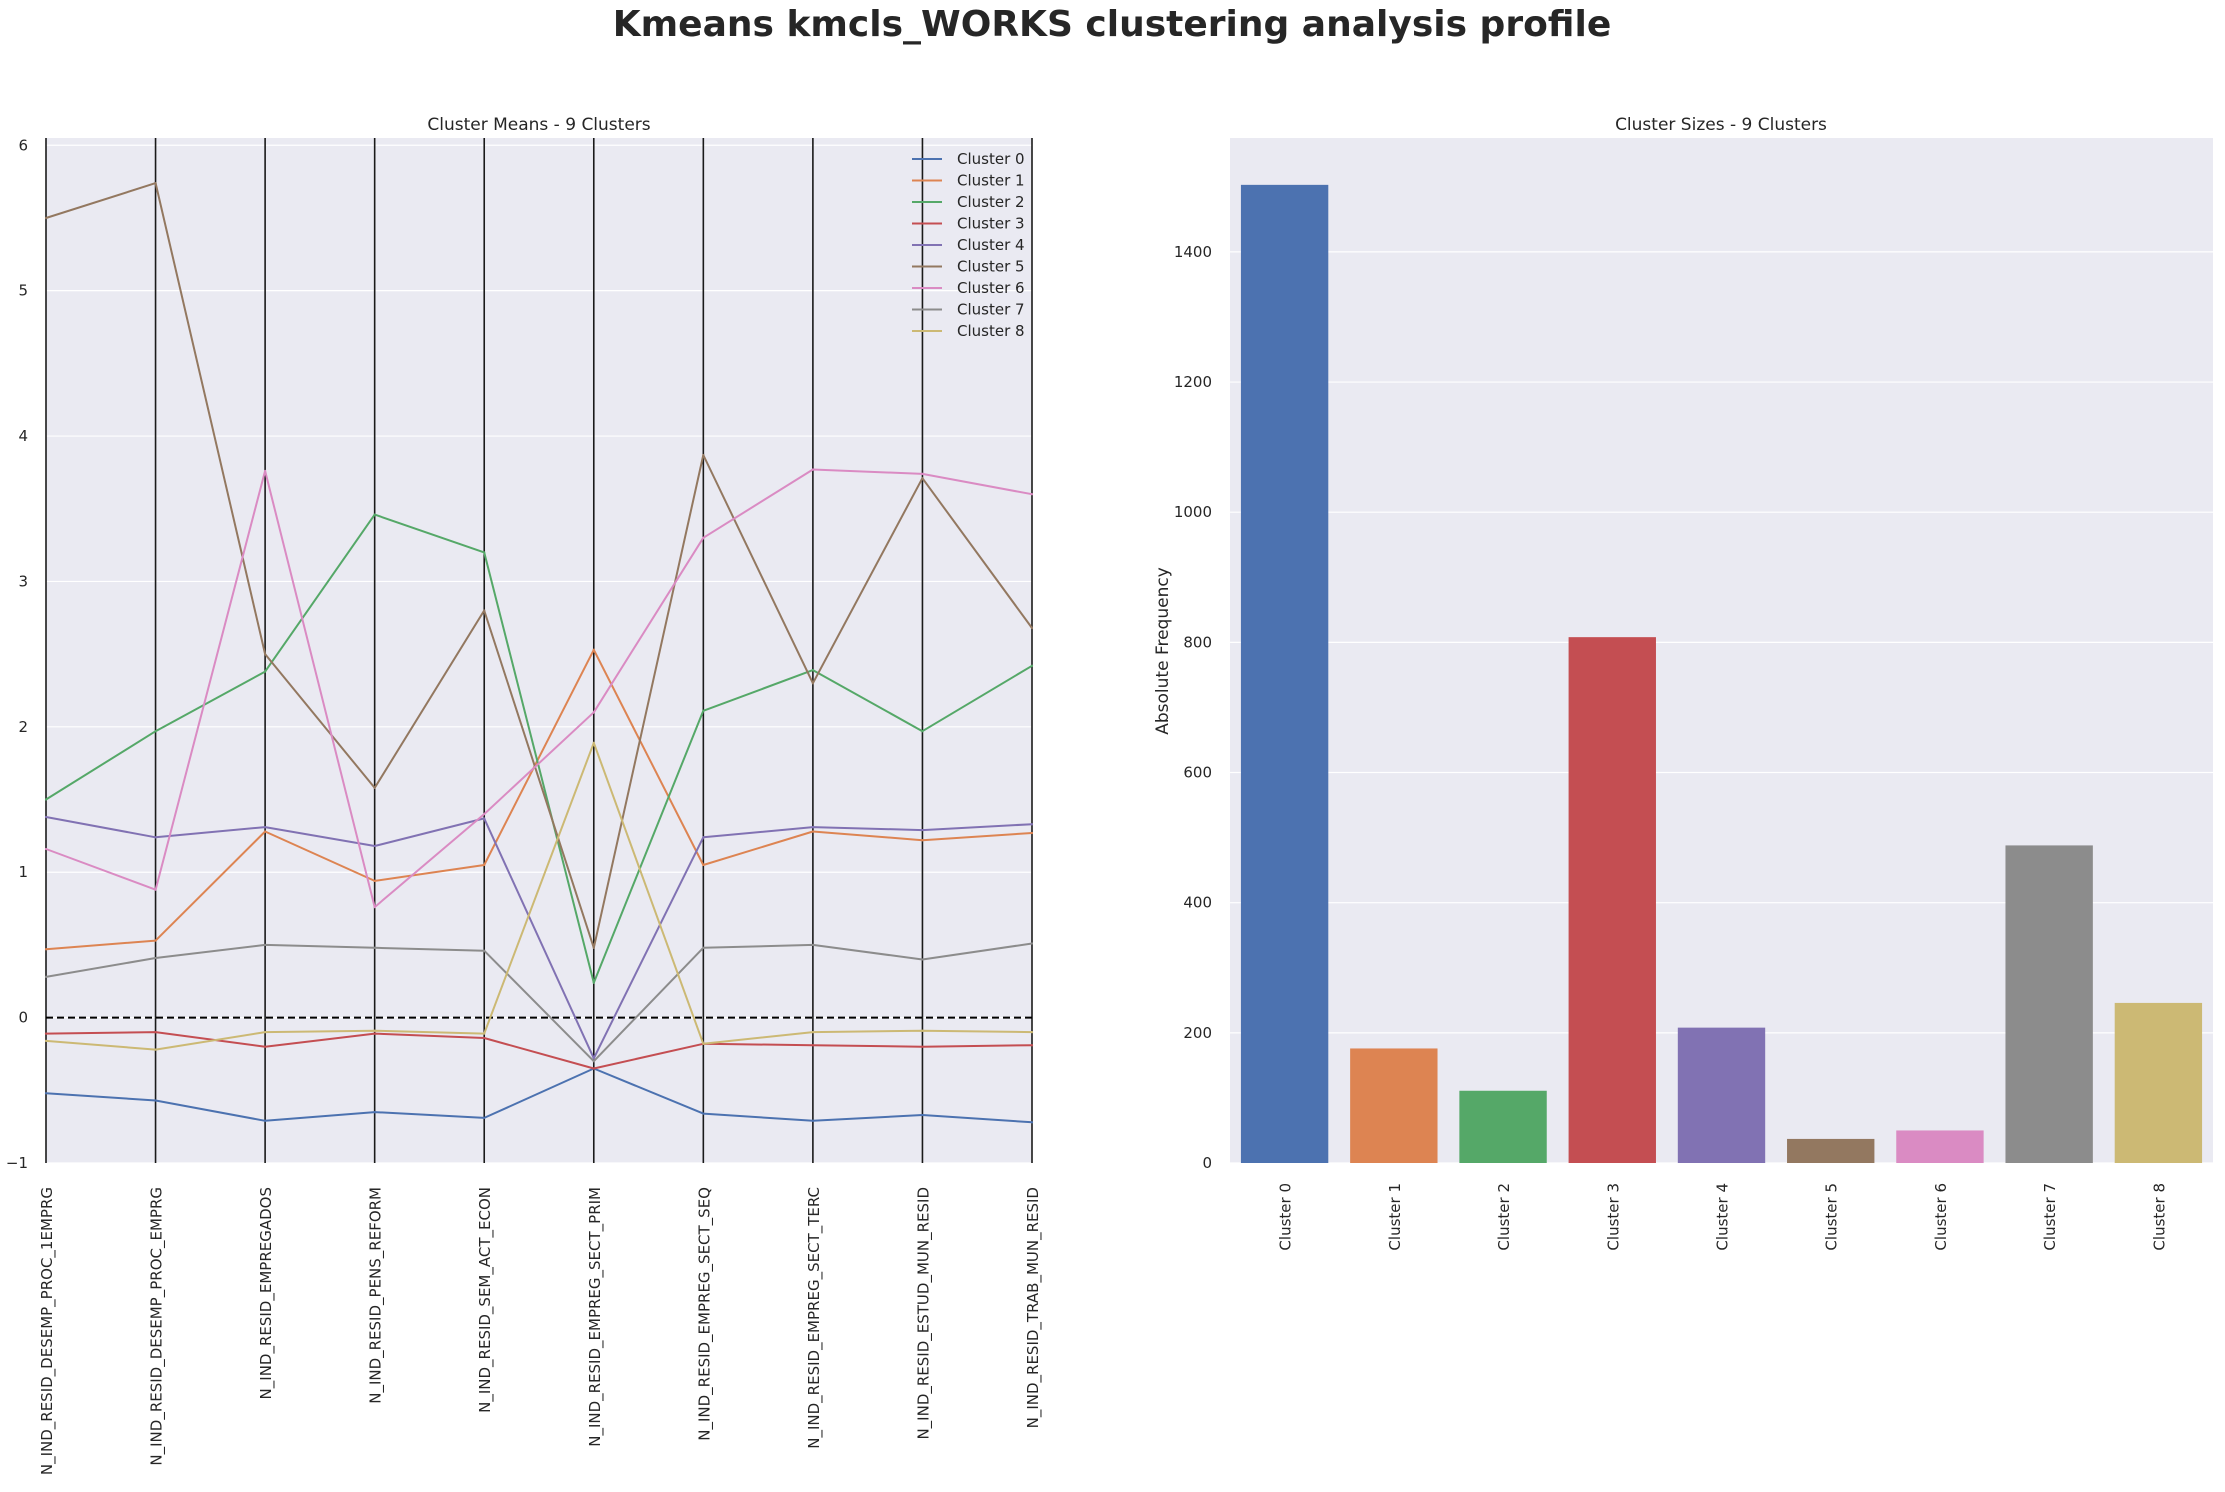  Describe the element at coordinates (1193, 512) in the screenshot. I see `bar-chart-y-tick-label: 1000` at that location.